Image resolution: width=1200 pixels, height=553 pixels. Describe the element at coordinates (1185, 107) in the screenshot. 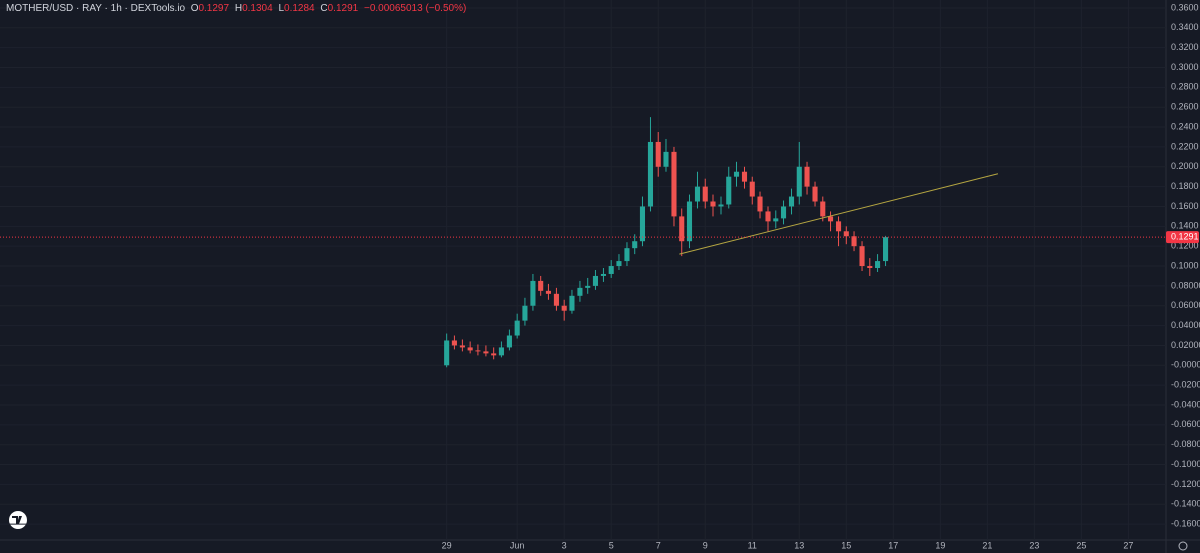

I see `y-tick-label: 0.2600` at that location.